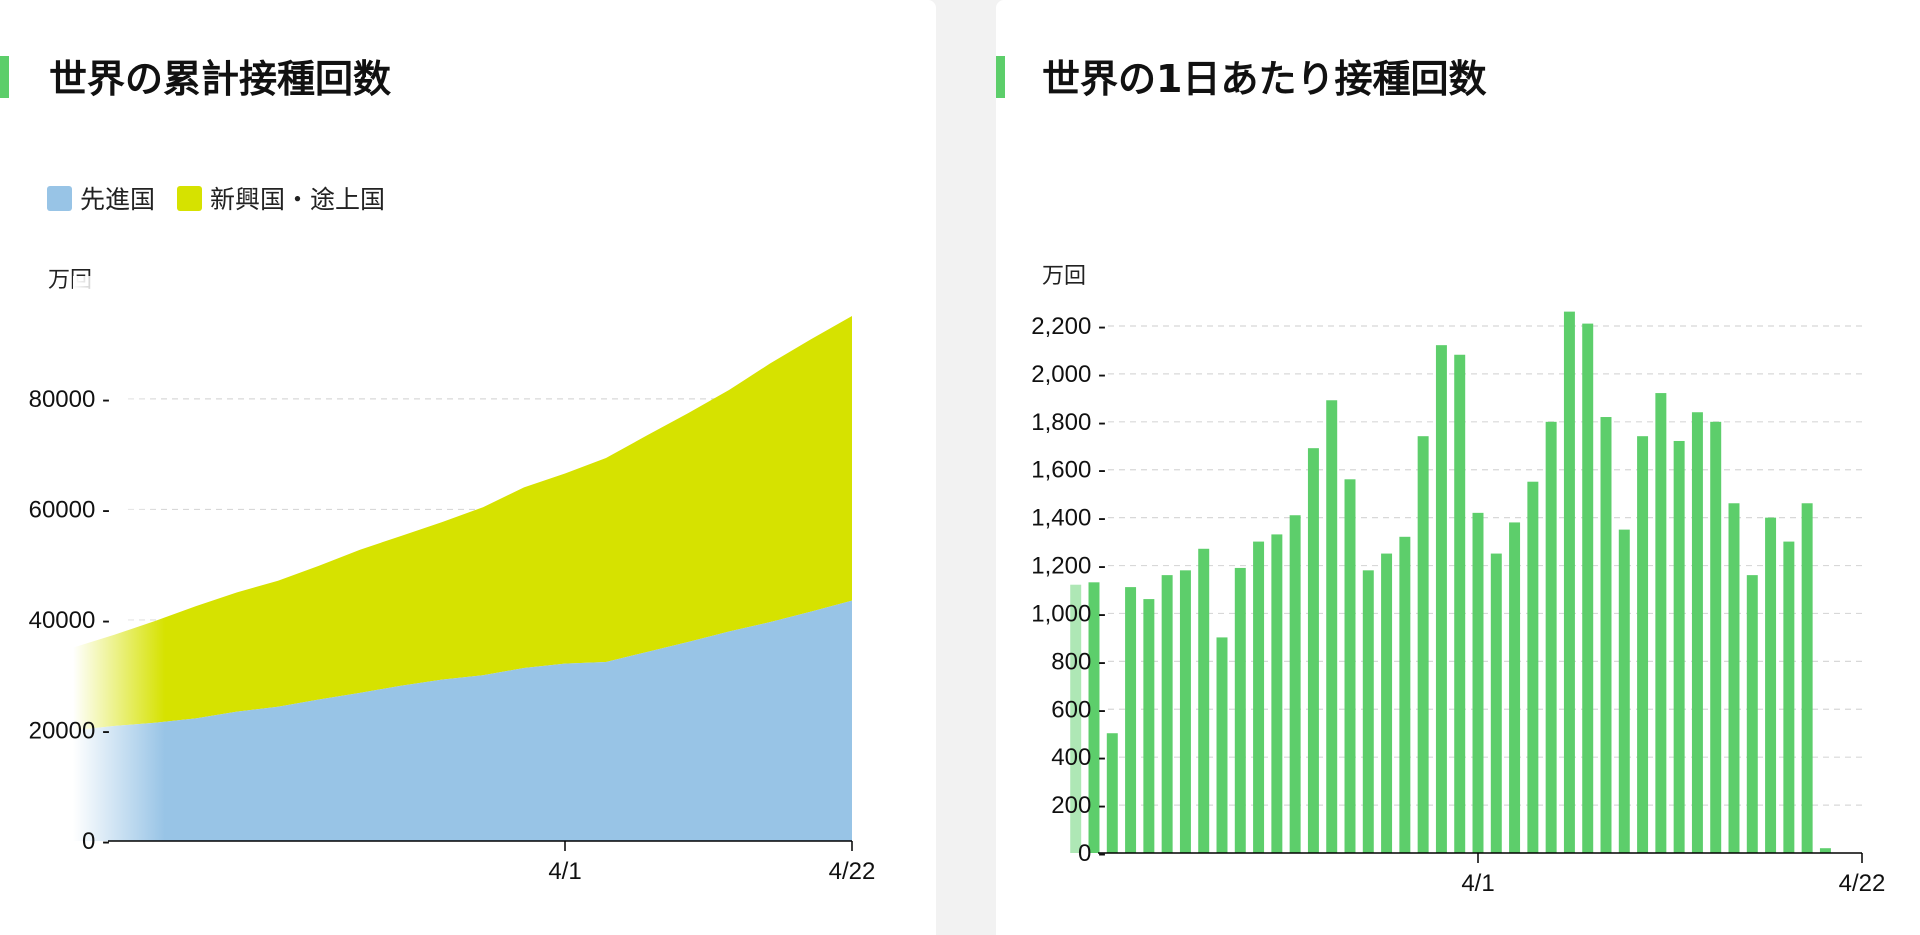  What do you see at coordinates (59, 198) in the screenshot?
I see `legend-swatch-developed` at bounding box center [59, 198].